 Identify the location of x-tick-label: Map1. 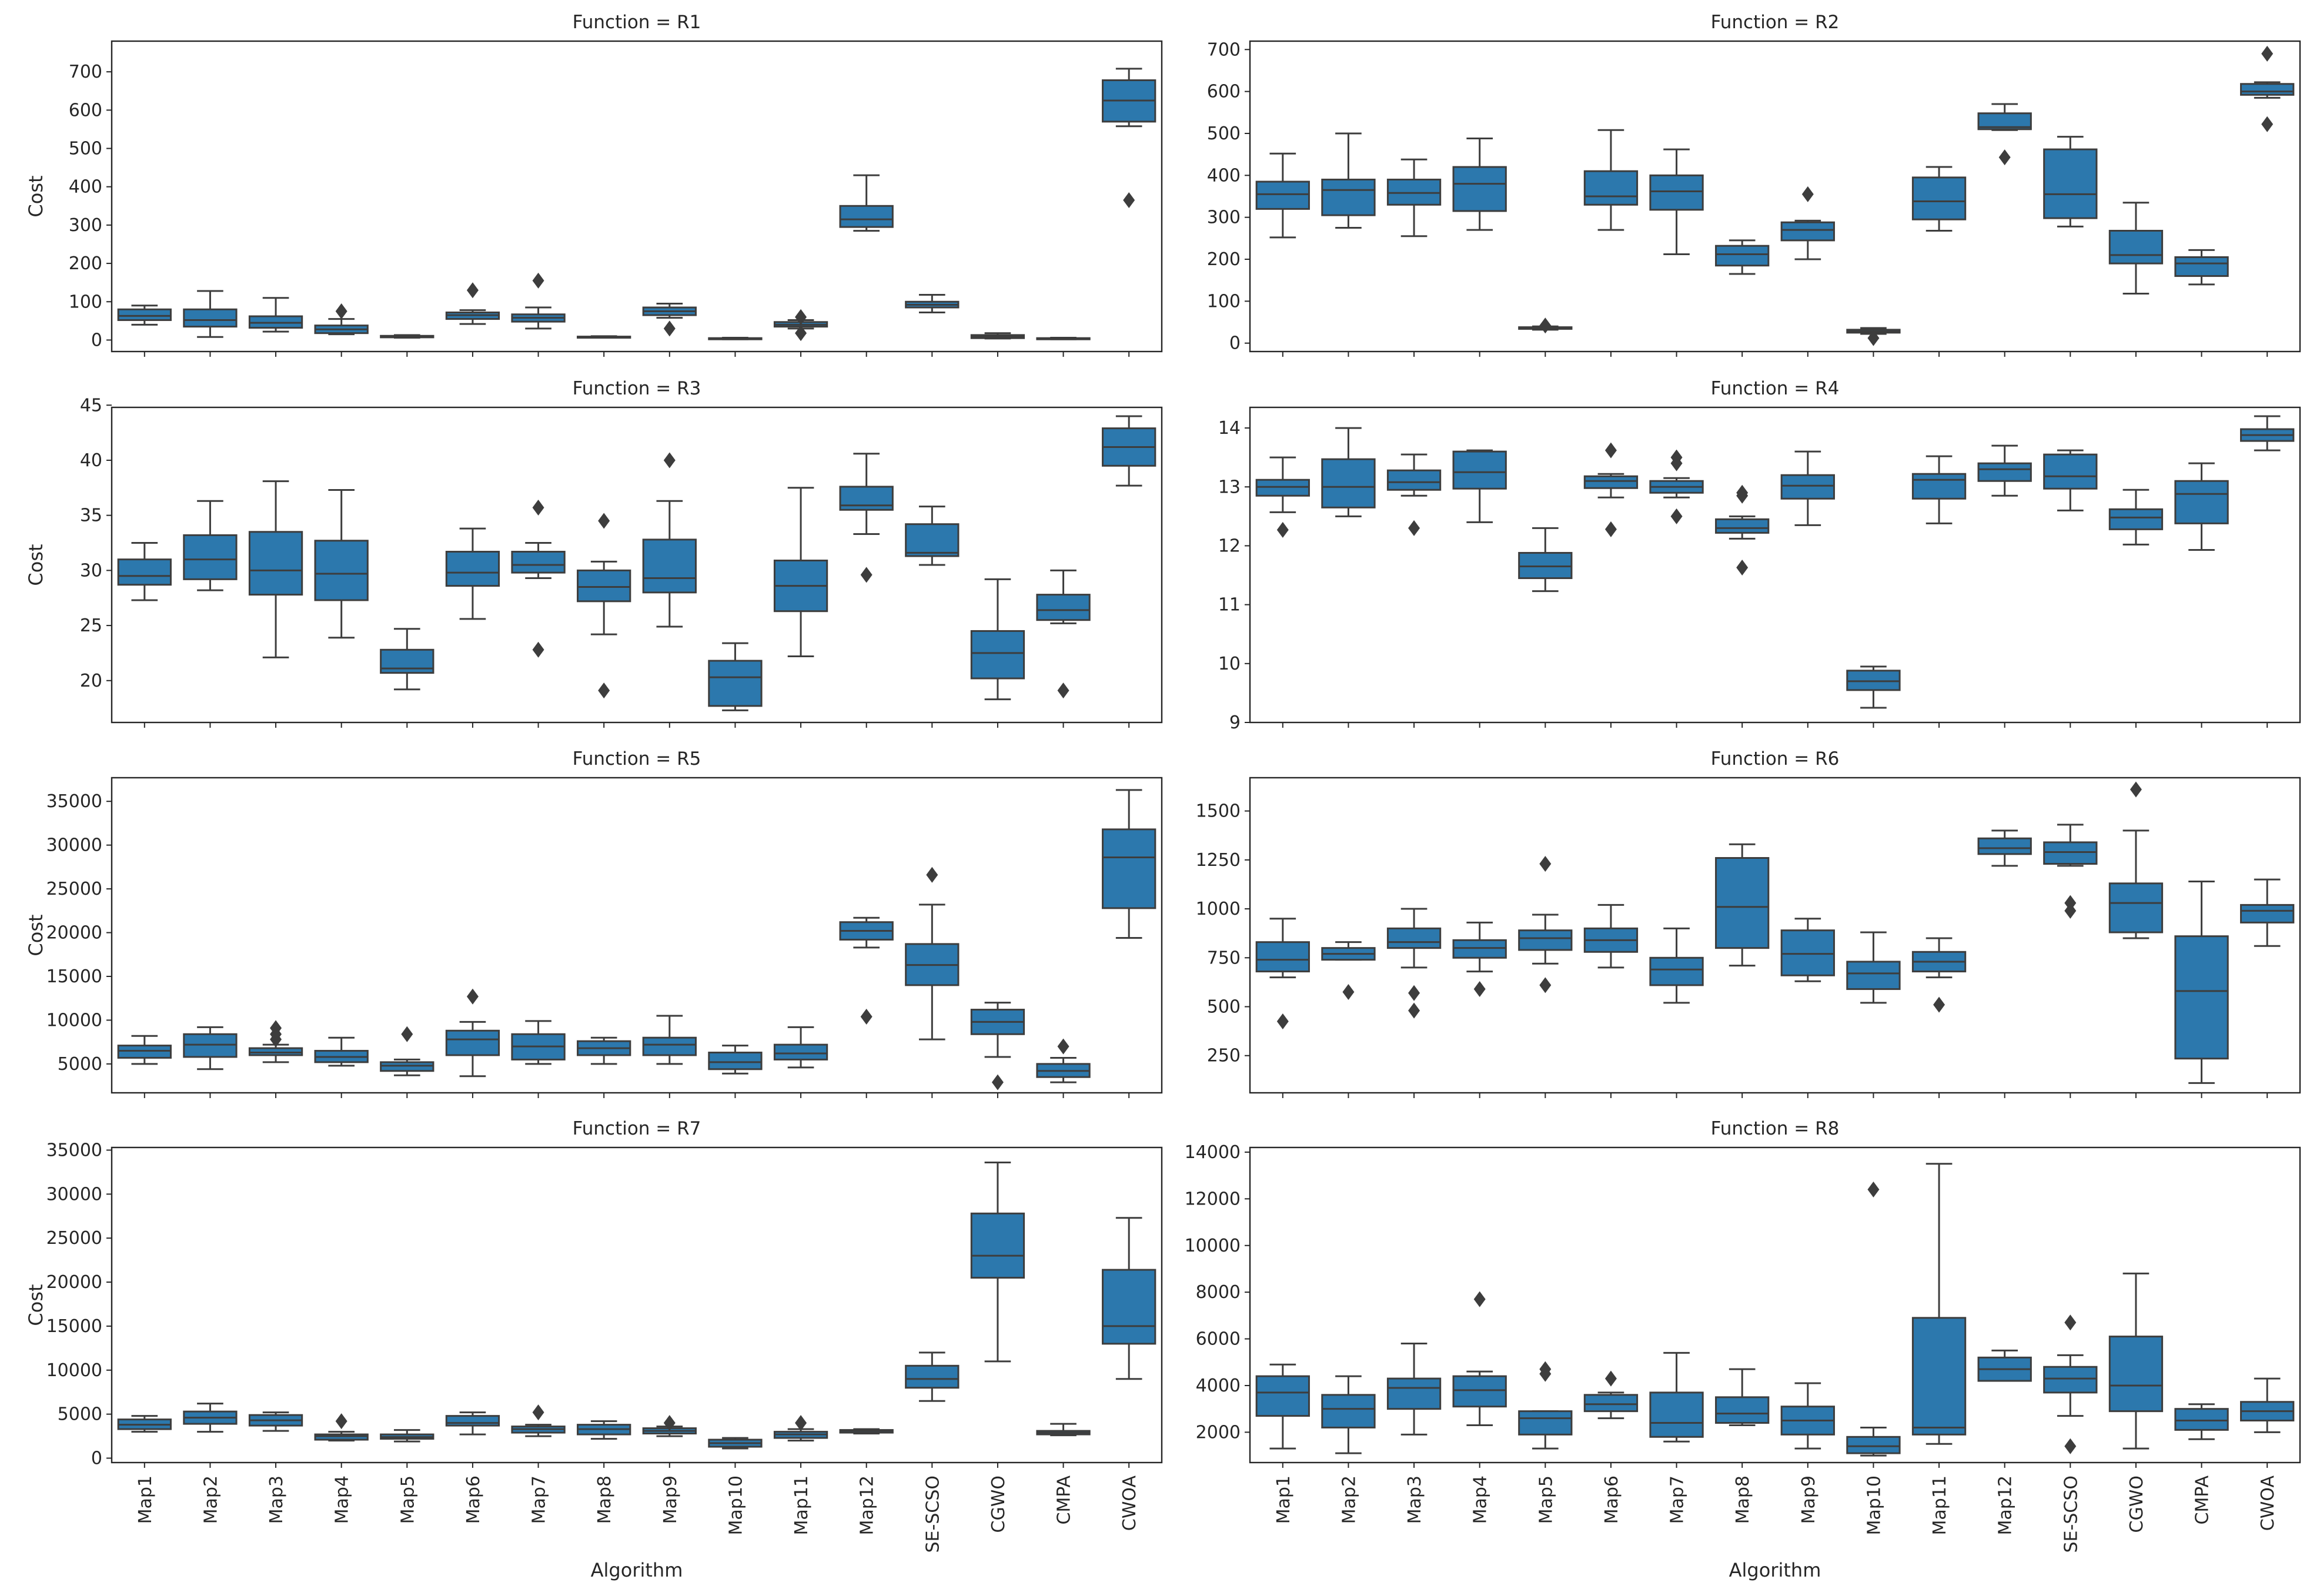
(1283, 1499).